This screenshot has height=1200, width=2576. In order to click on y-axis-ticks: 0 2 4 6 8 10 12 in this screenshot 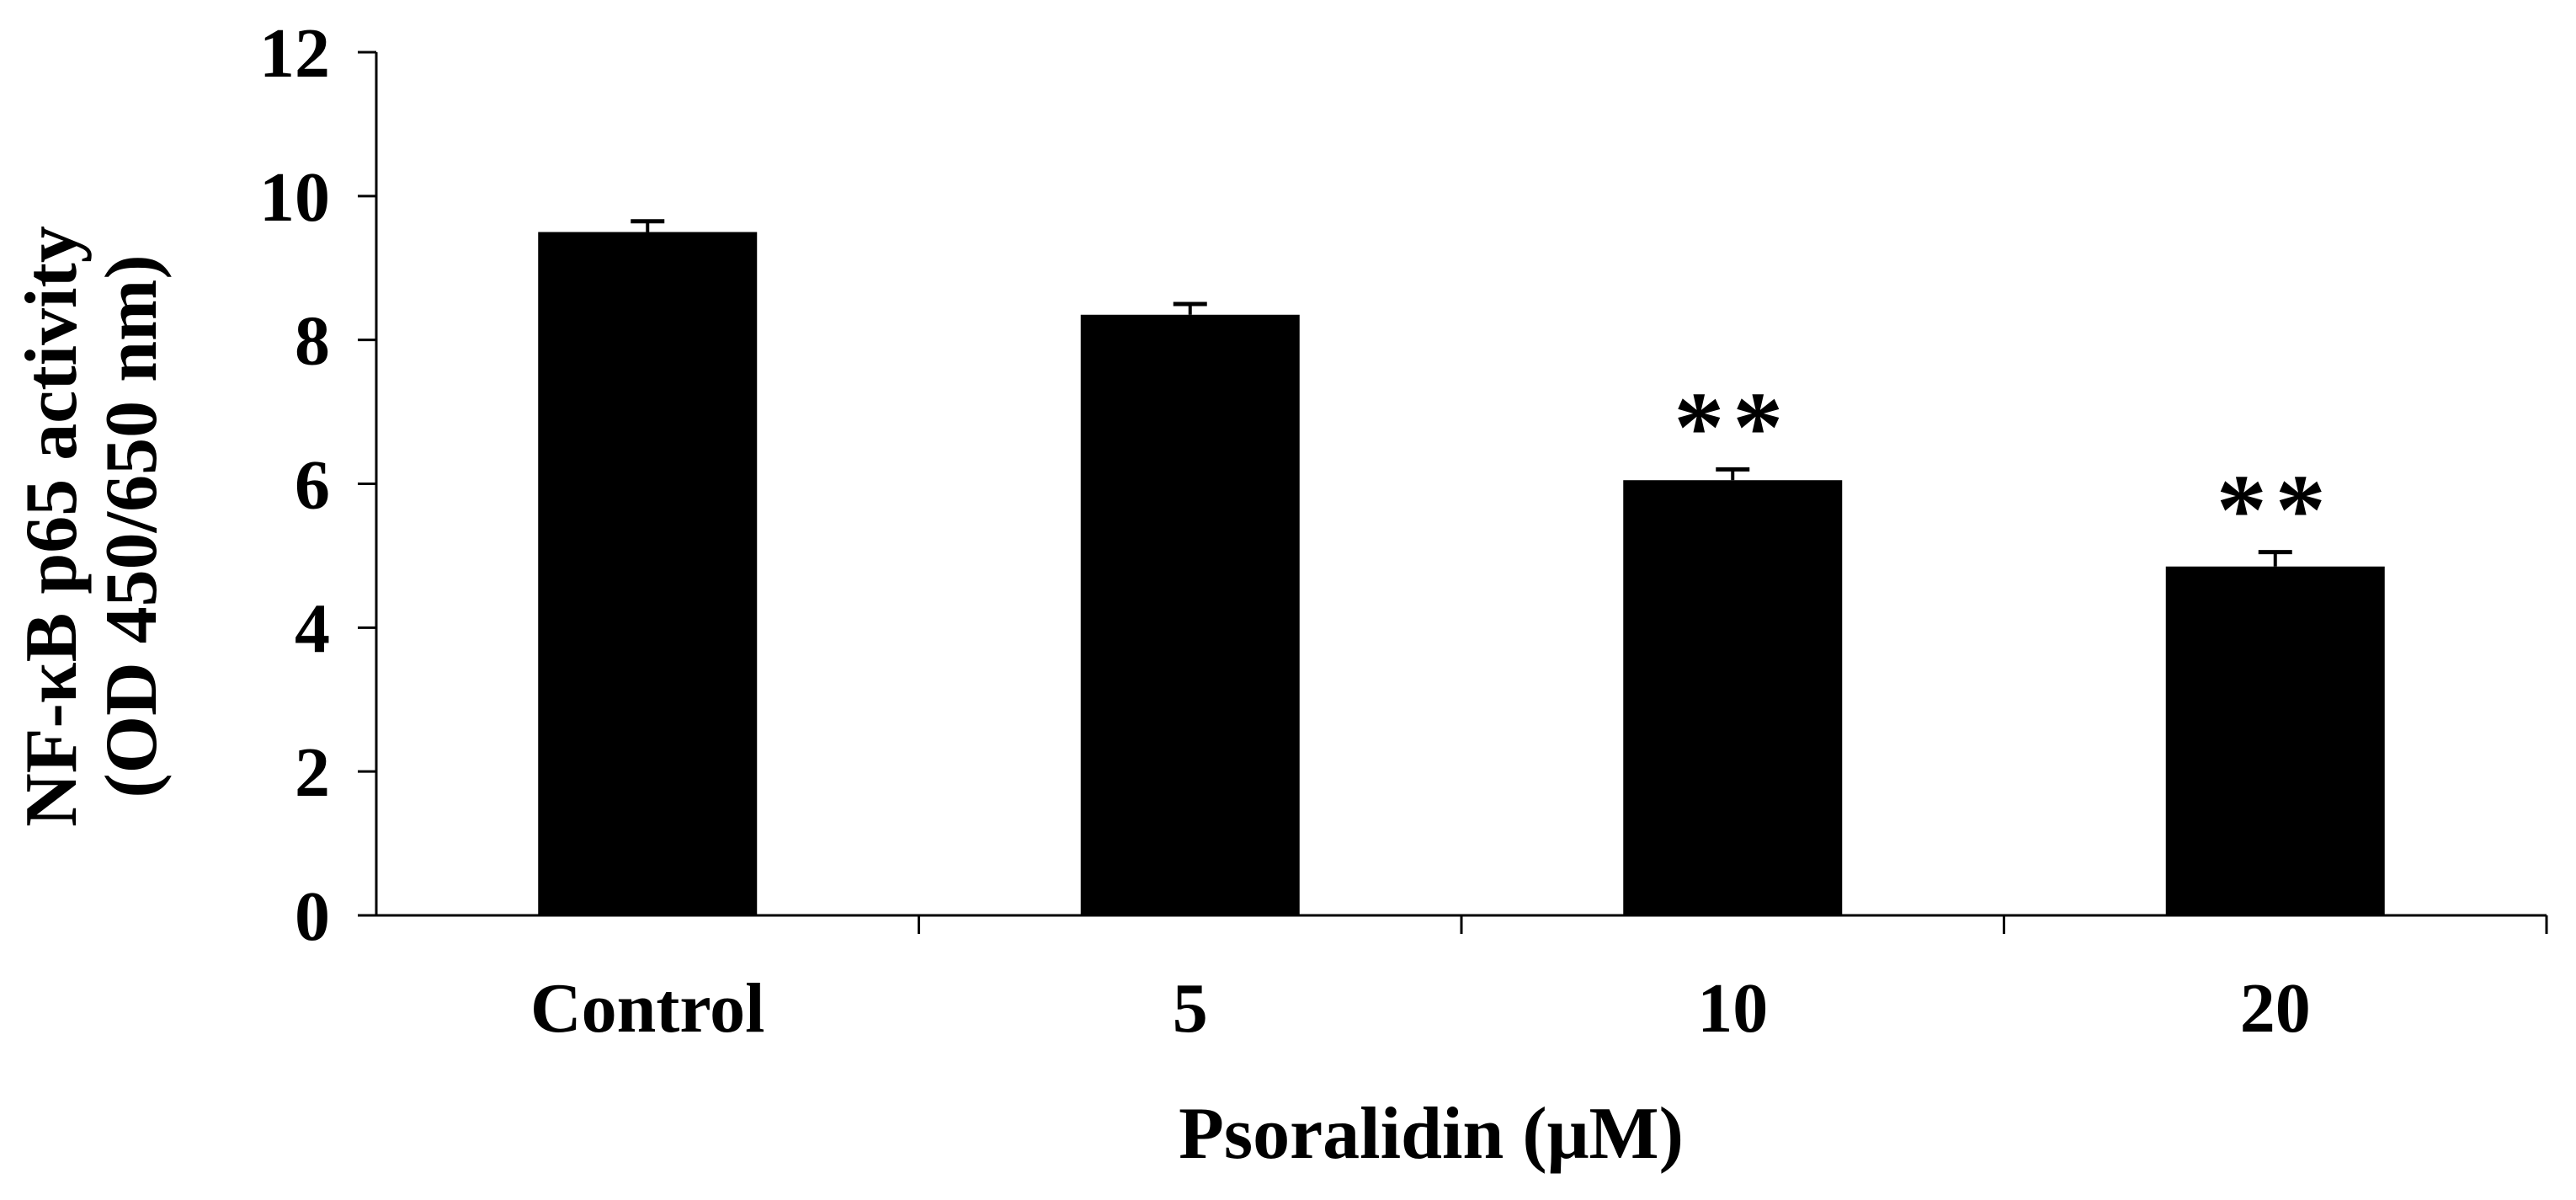, I will do `click(318, 485)`.